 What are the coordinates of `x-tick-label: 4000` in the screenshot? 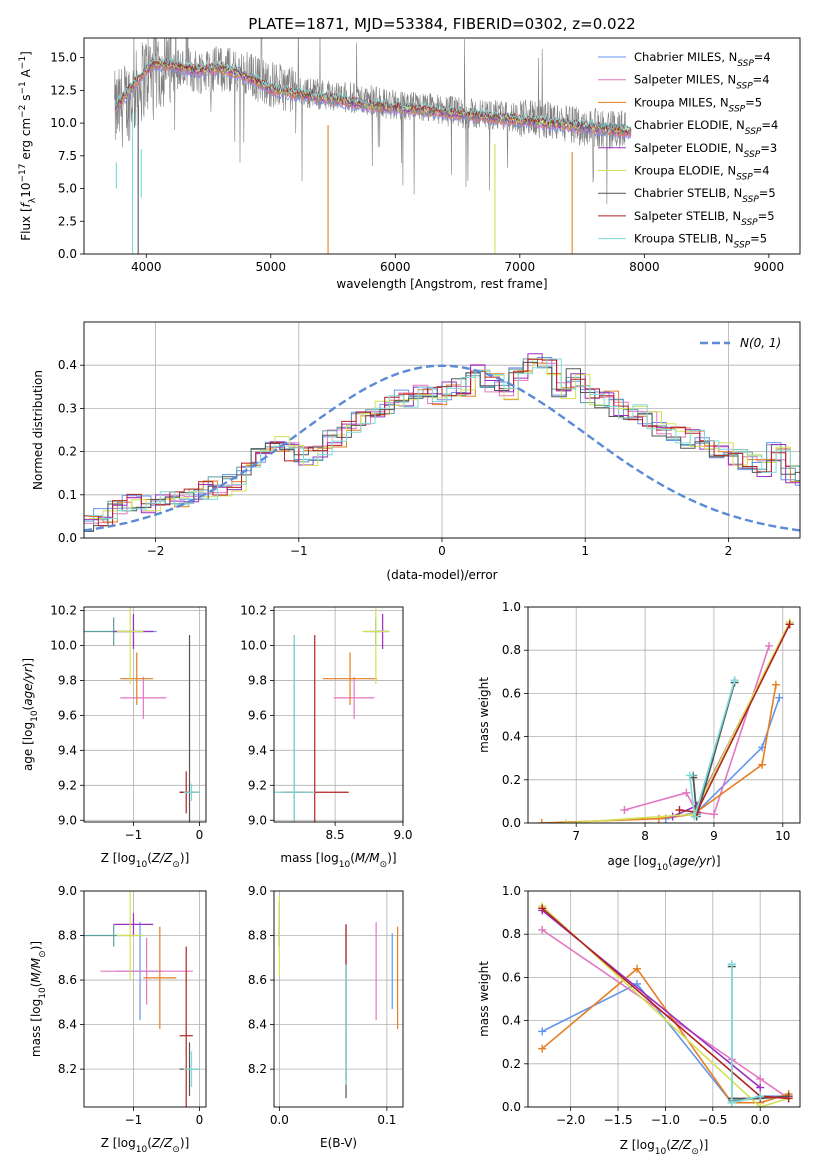 It's located at (146, 267).